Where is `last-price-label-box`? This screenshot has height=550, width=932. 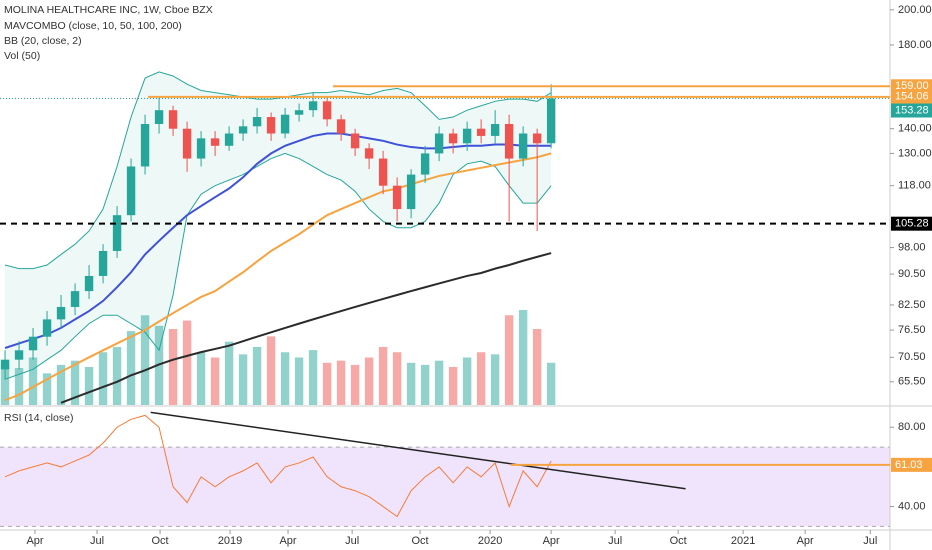 last-price-label-box is located at coordinates (911, 110).